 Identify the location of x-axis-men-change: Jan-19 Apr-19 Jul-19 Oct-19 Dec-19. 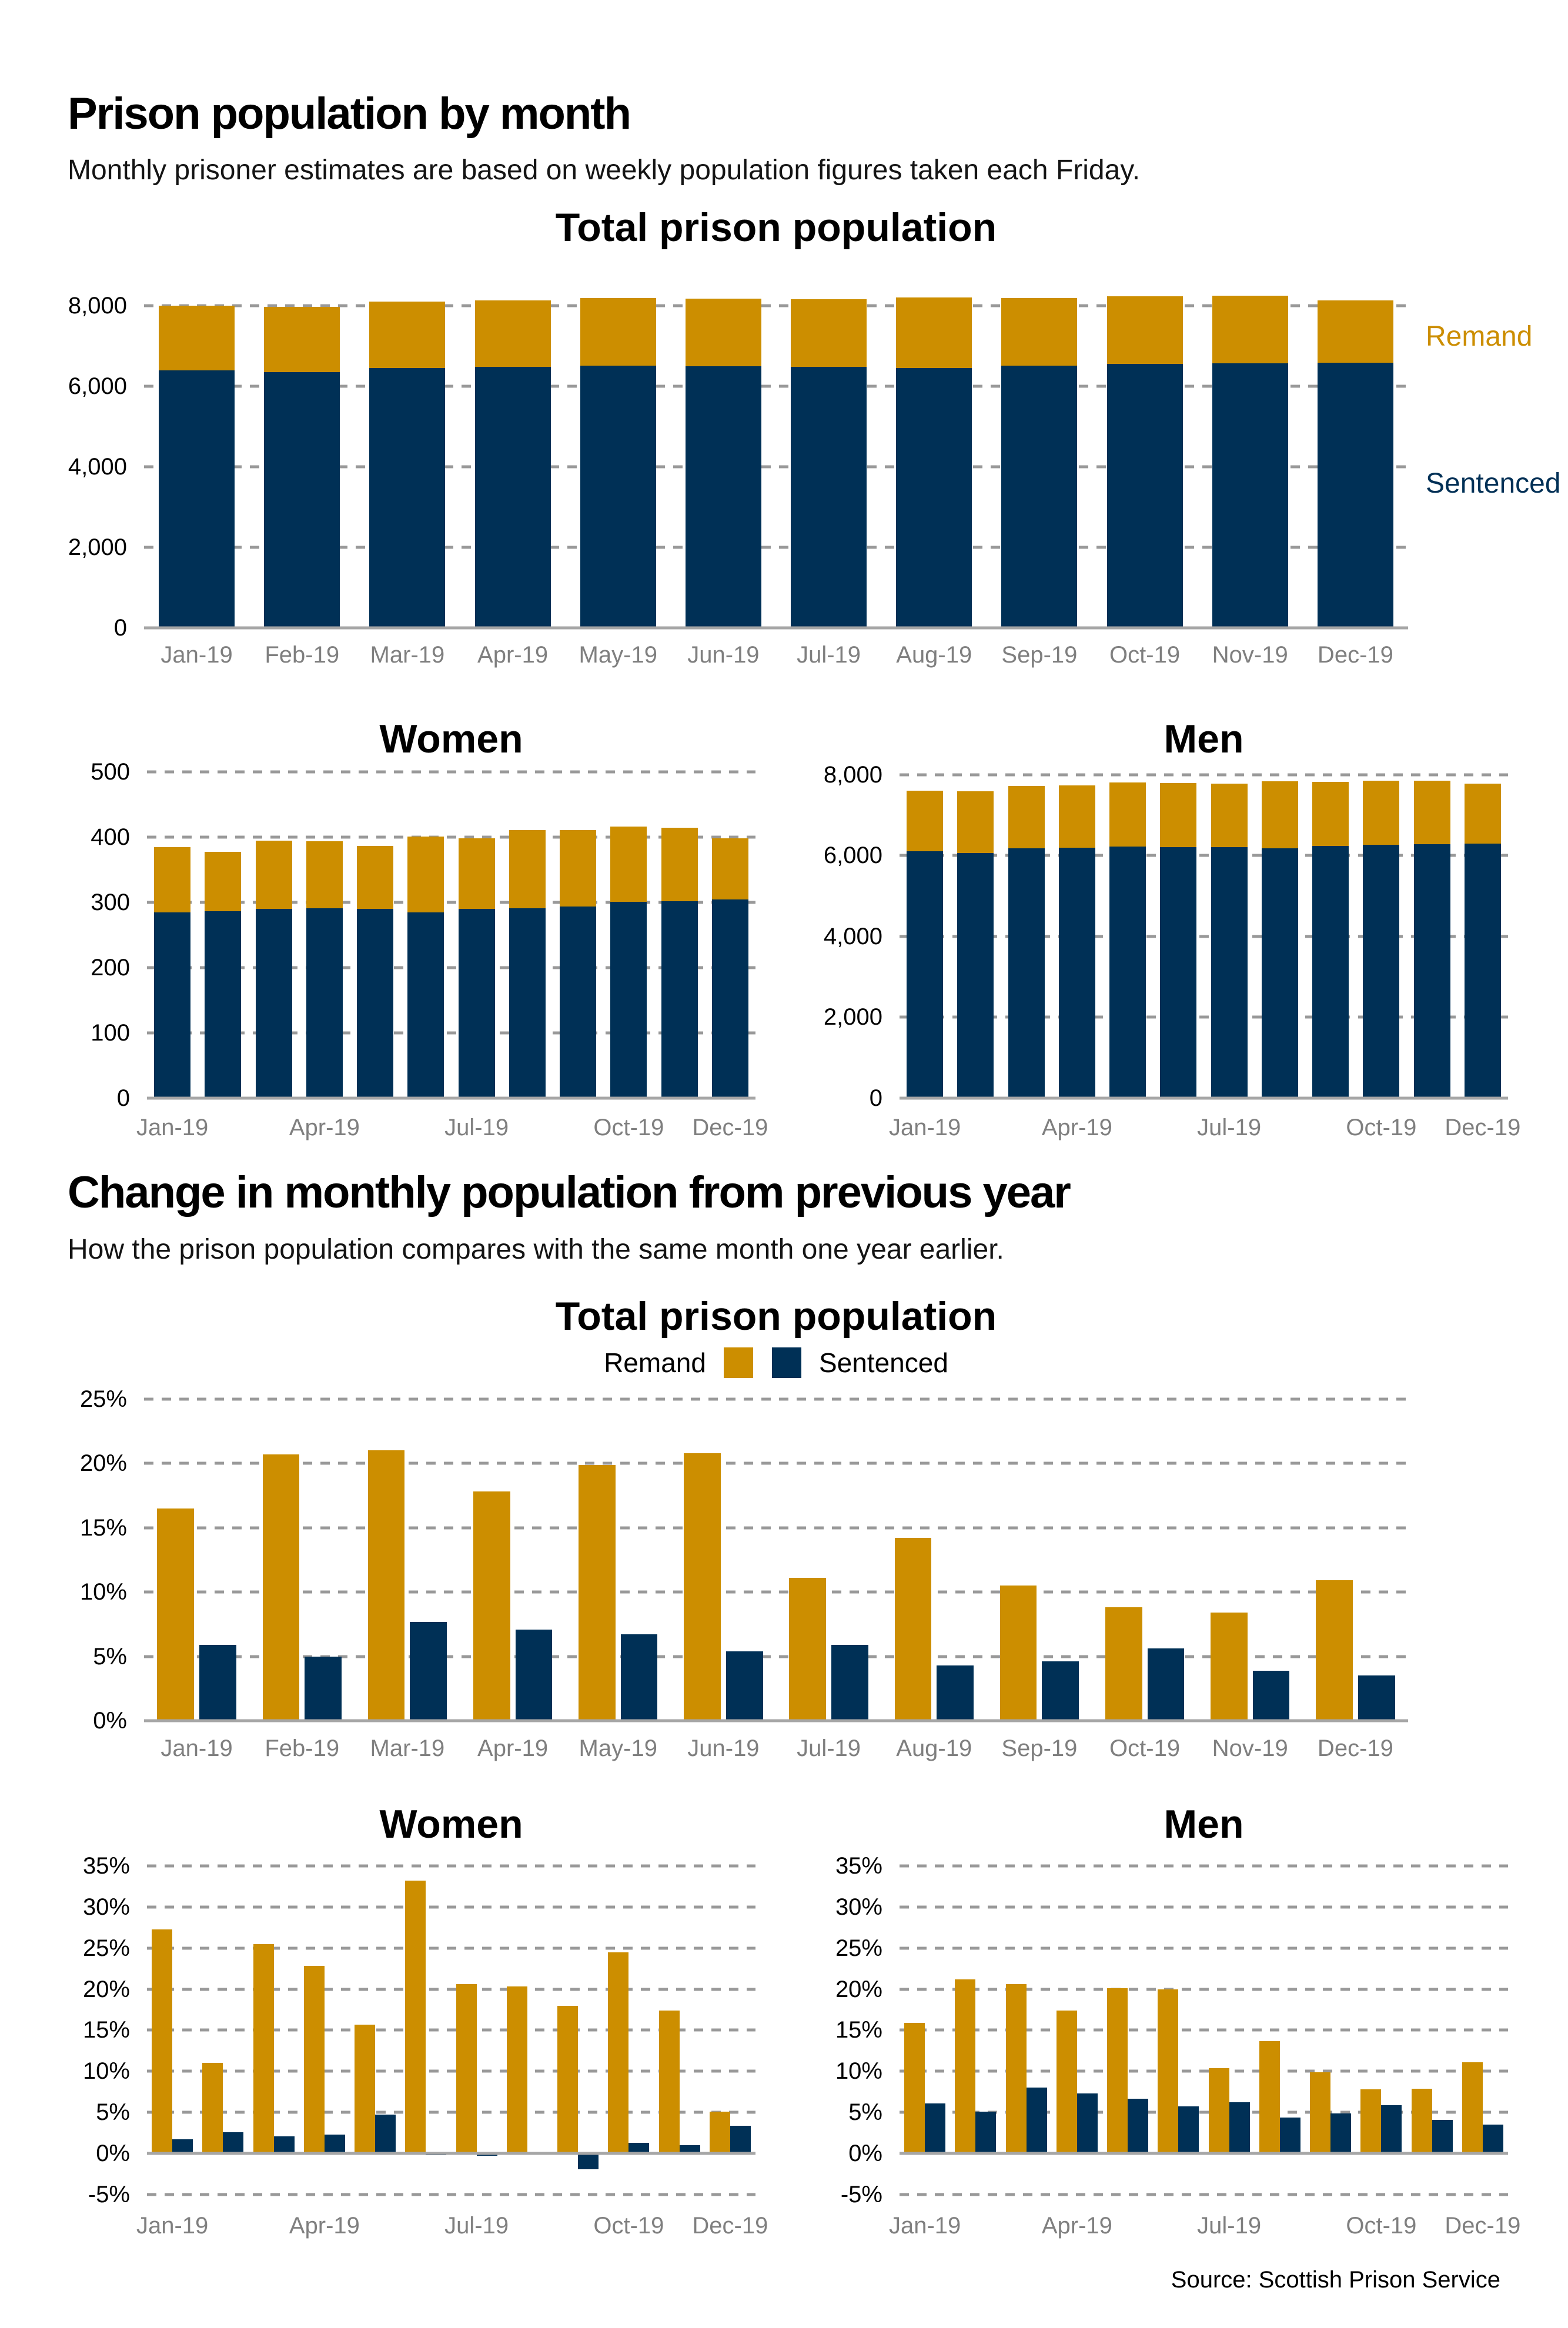
(1204, 2231).